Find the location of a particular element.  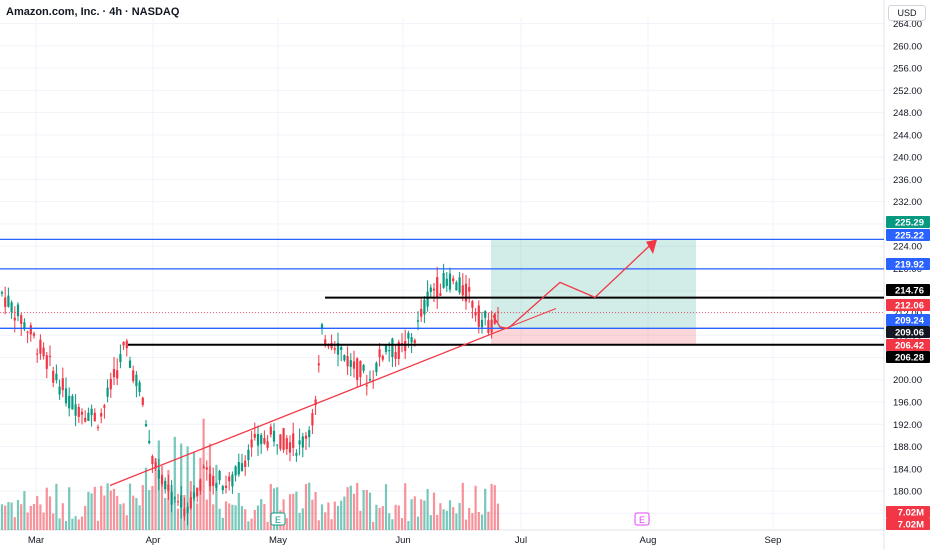

currency-button: USD is located at coordinates (907, 13).